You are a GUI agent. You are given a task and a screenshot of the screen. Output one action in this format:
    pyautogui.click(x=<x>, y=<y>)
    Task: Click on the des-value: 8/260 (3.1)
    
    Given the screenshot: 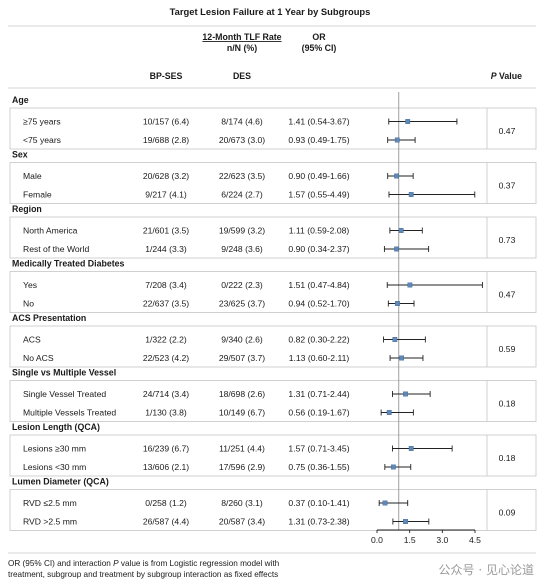 What is the action you would take?
    pyautogui.click(x=242, y=503)
    